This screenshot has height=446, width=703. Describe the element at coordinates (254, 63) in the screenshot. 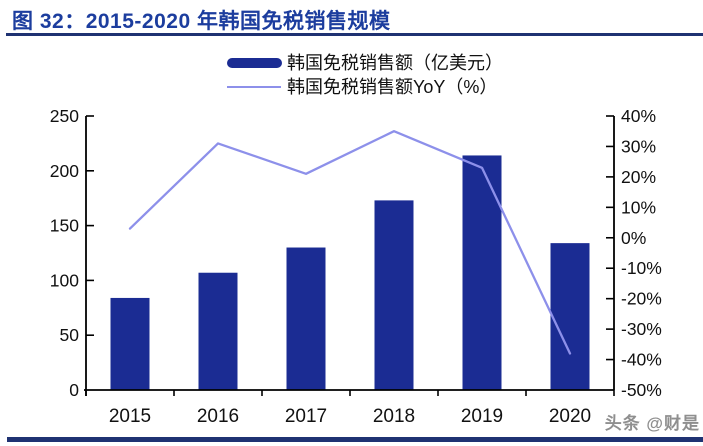

I see `bar-series-swatch-icon` at that location.